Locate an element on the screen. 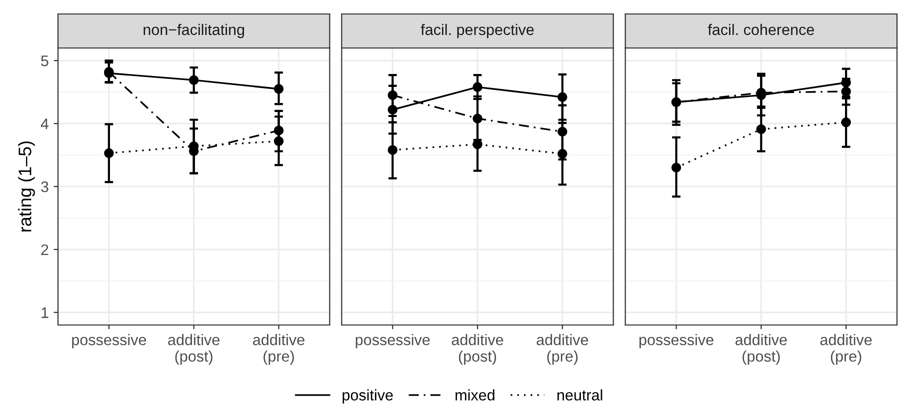 This screenshot has width=899, height=406. chart-title: non−facilitating is located at coordinates (194, 31).